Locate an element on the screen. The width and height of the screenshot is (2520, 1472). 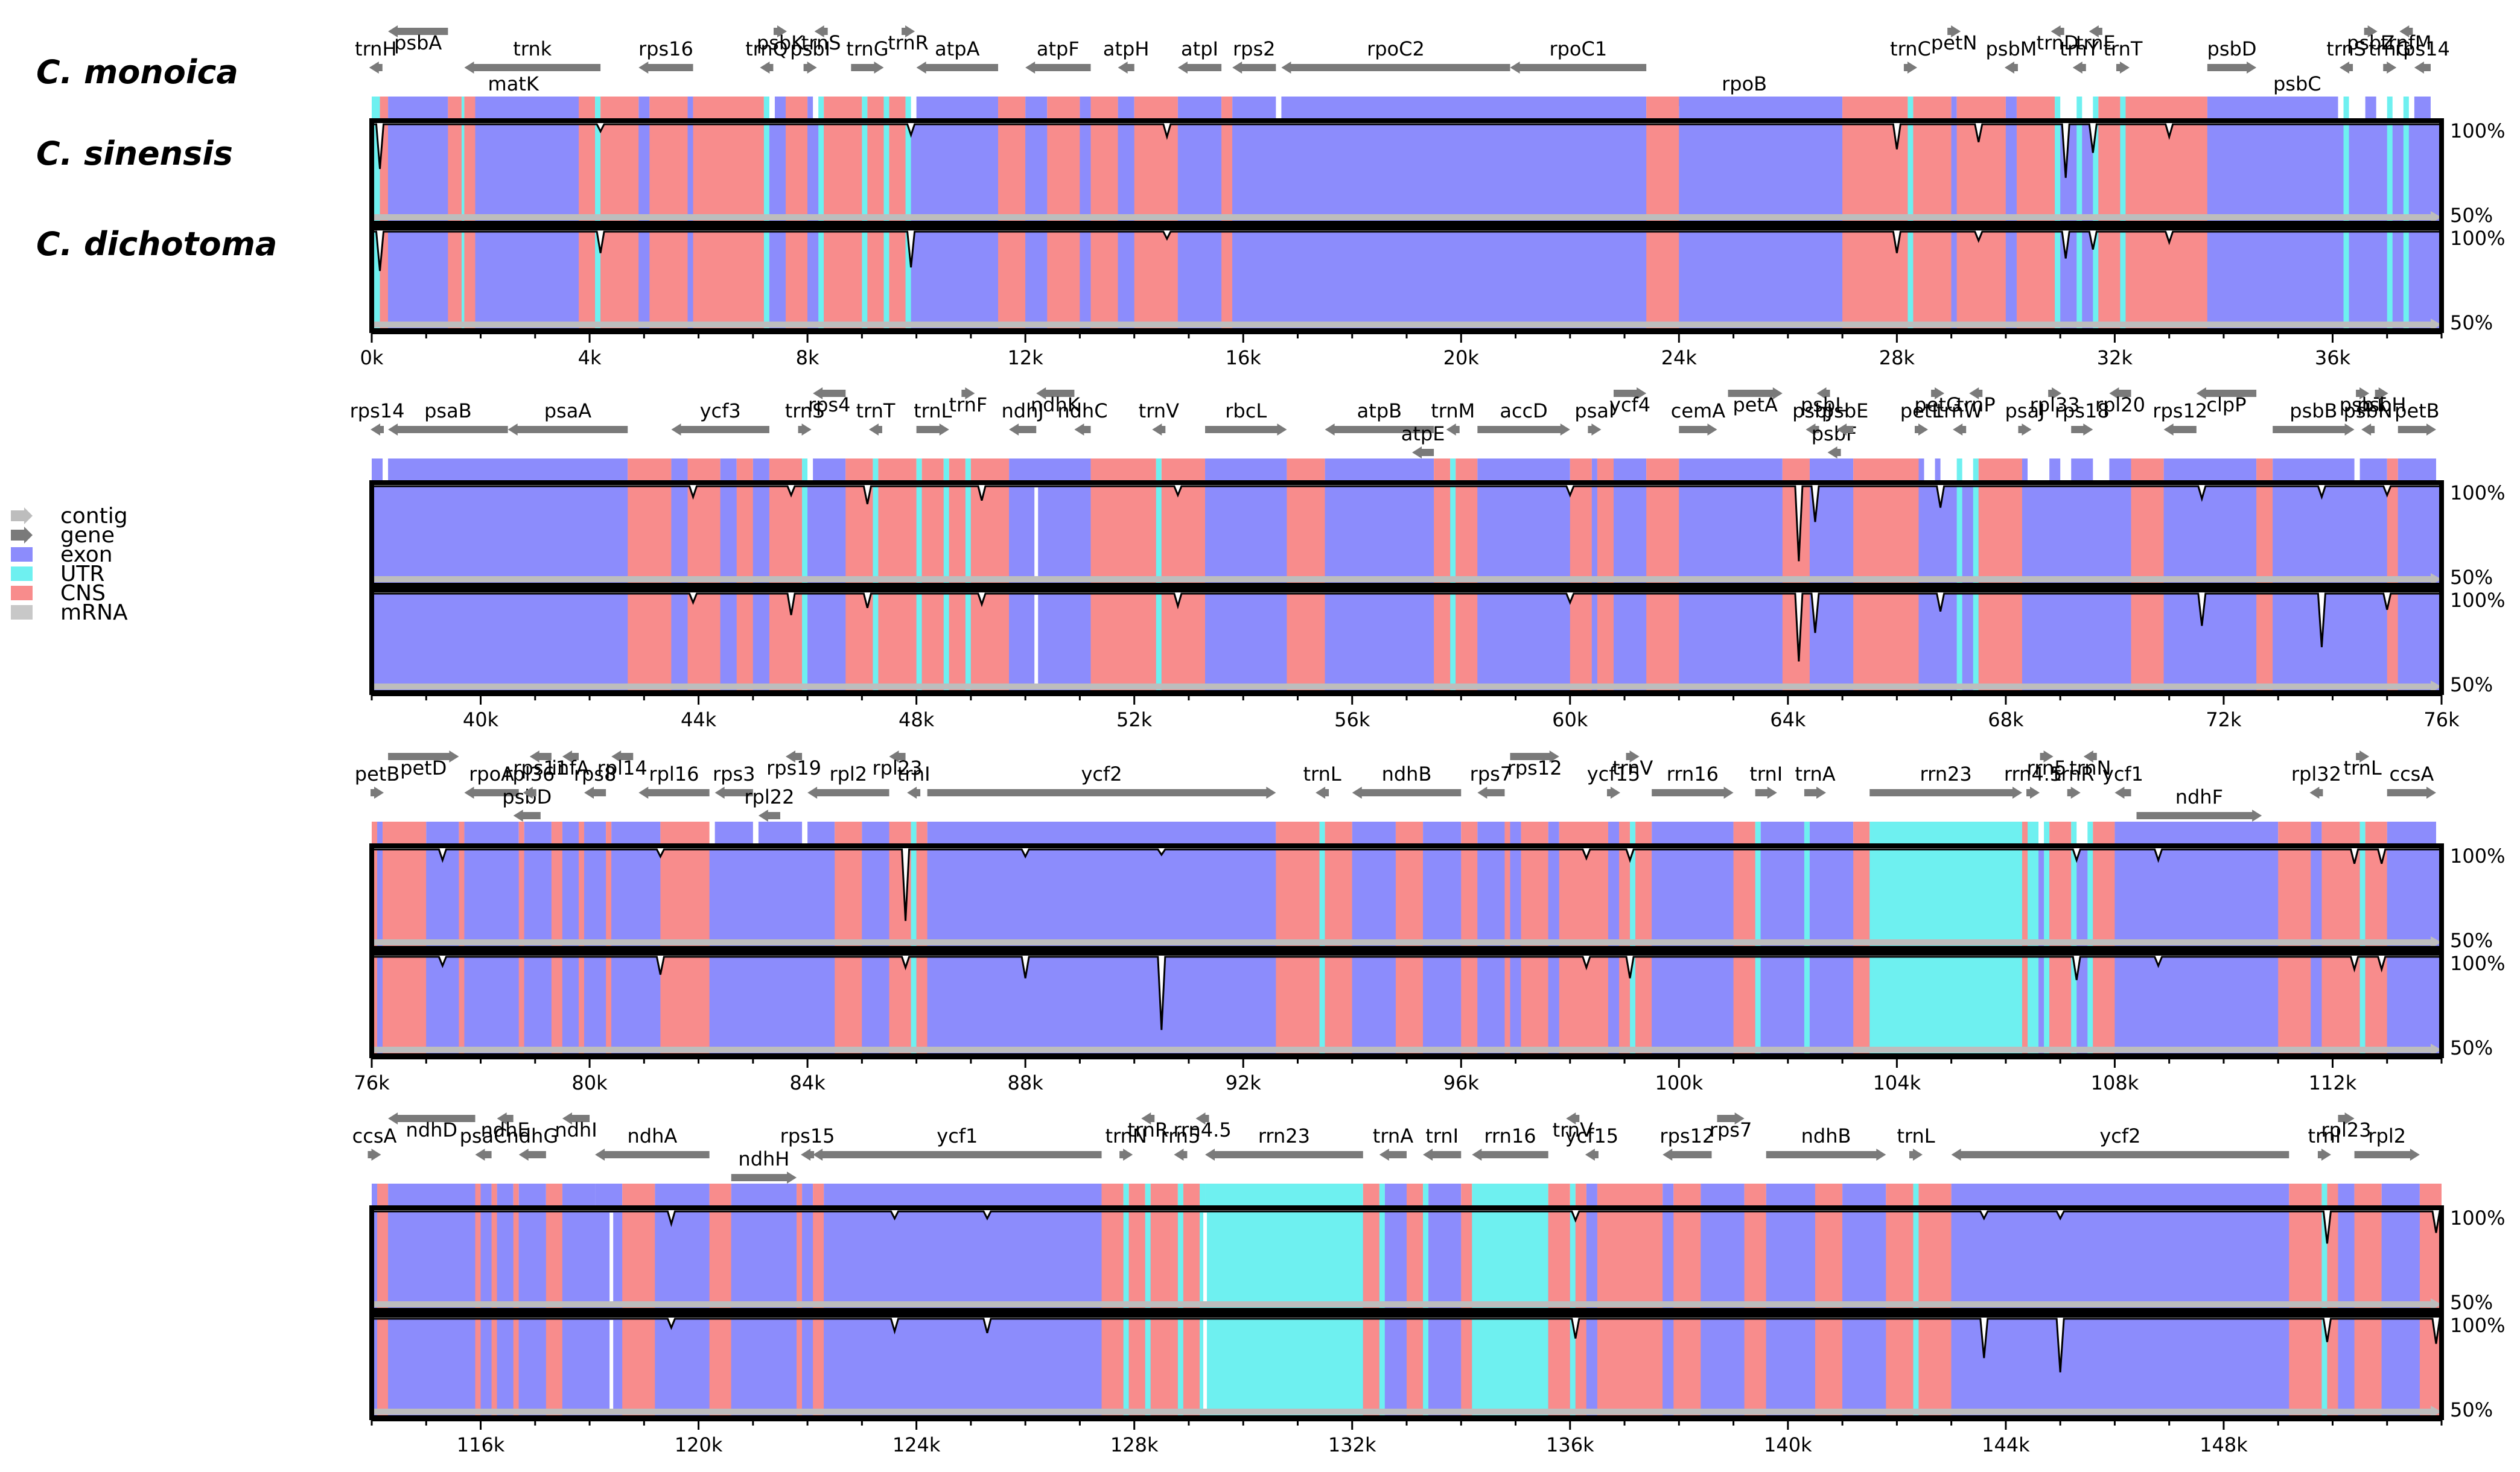
gene-label: trnE is located at coordinates (2096, 42).